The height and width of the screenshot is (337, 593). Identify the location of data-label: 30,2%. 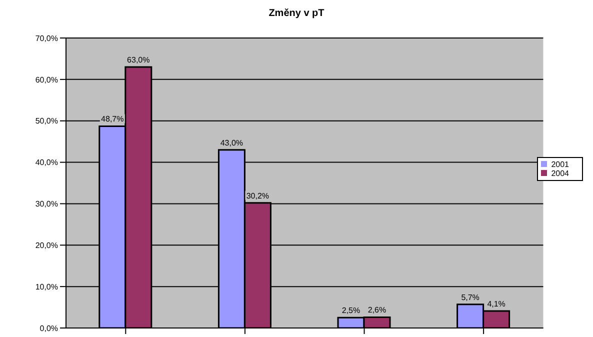
(258, 195).